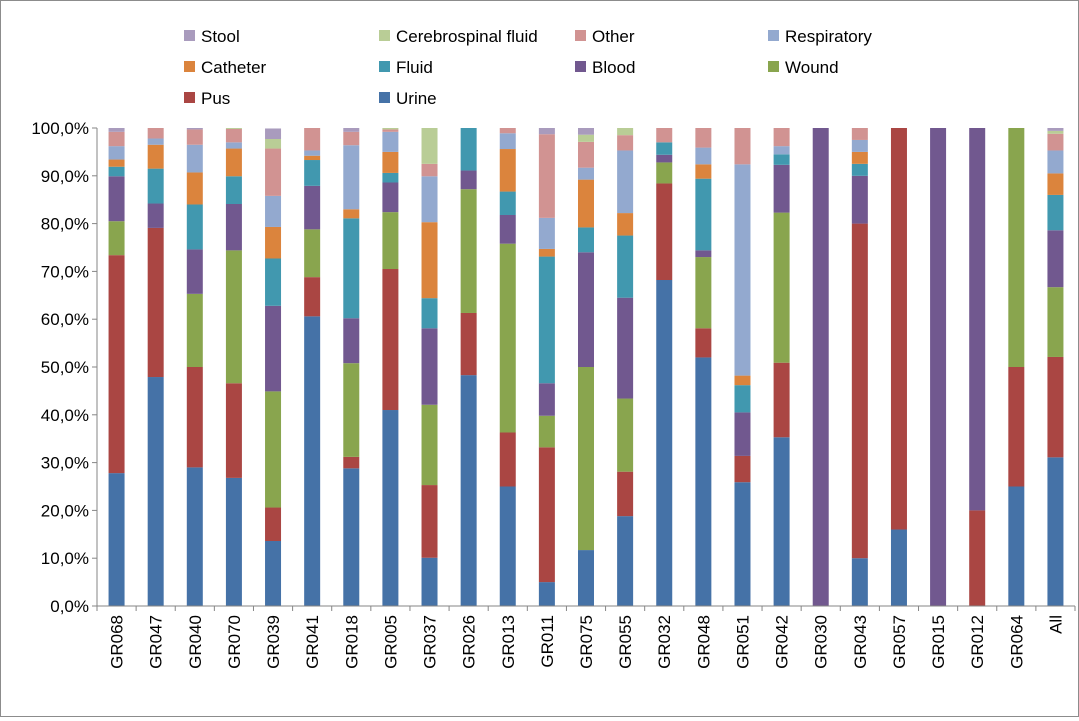  I want to click on legend-pus-label: Pus, so click(215, 98).